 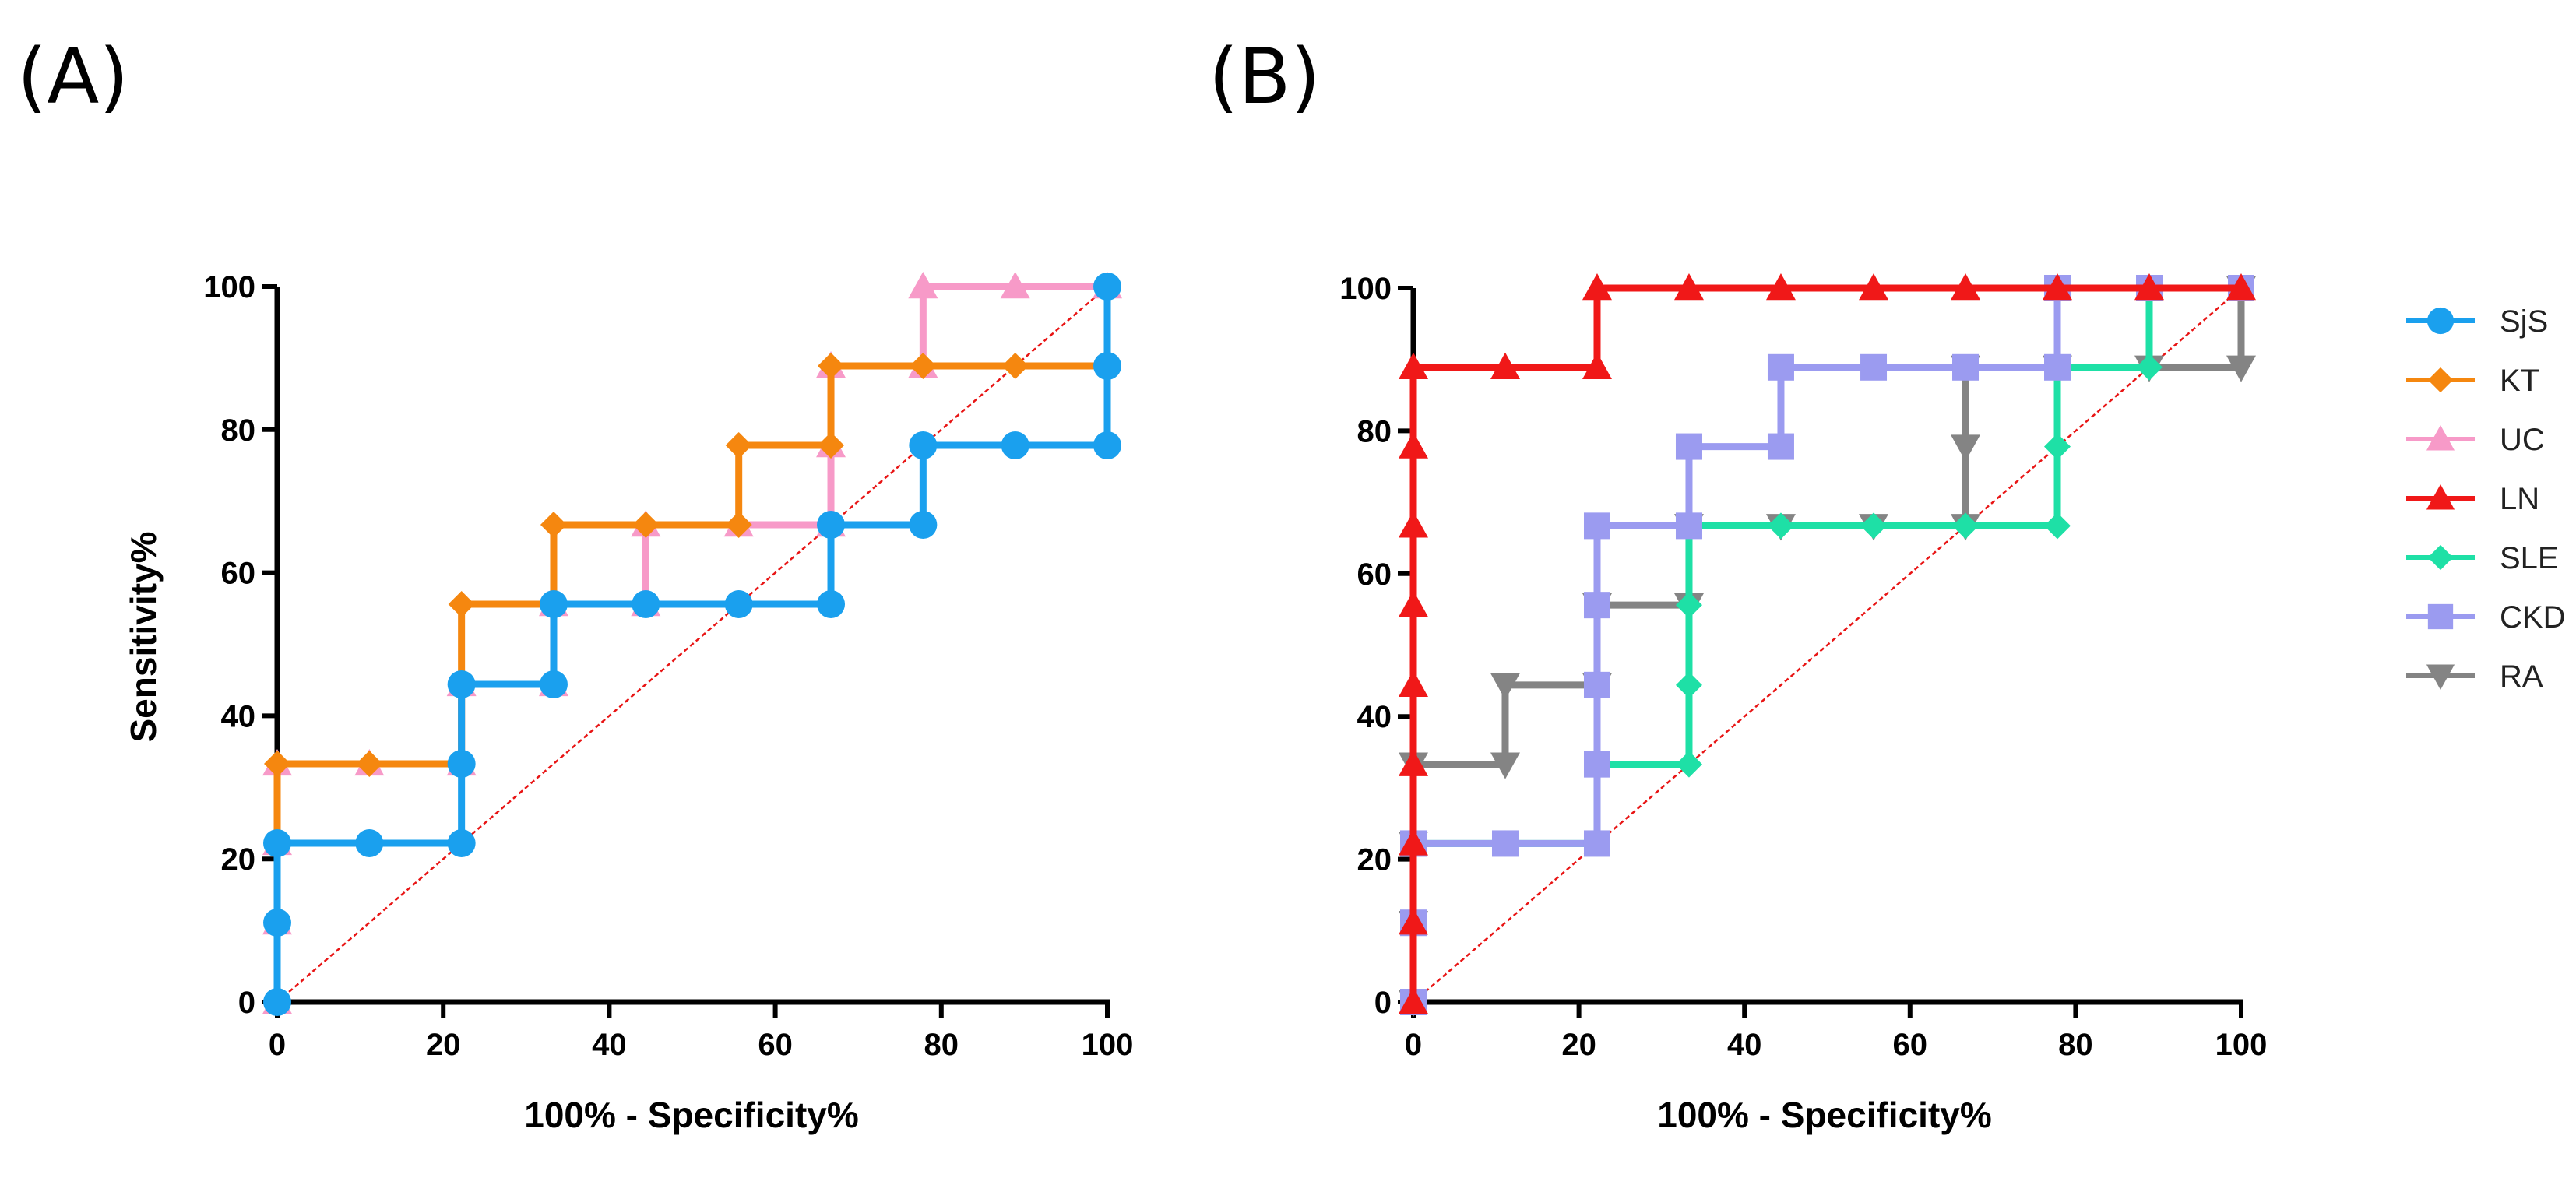 I want to click on legend-item-ckd: CKD, so click(x=2485, y=617).